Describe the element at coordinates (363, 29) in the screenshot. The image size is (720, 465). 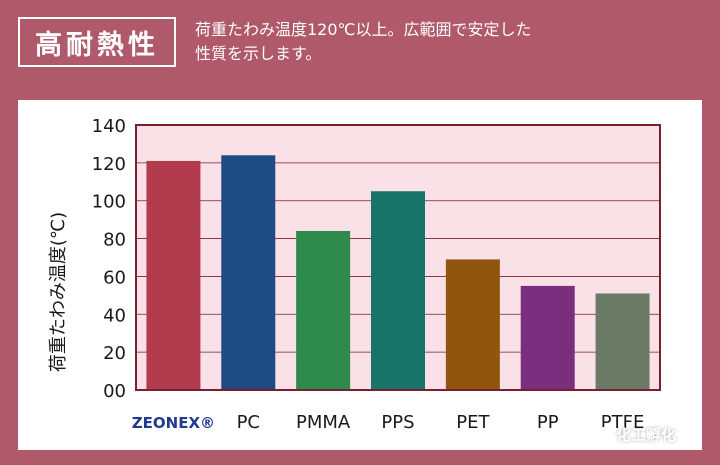
I see `description-line-1: 荷重たわみ温度120℃以上。広範囲で安定した` at that location.